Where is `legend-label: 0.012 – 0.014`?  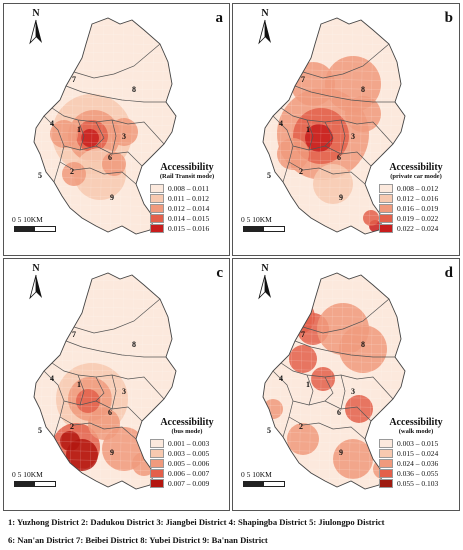
legend-label: 0.012 – 0.014 is located at coordinates (189, 208).